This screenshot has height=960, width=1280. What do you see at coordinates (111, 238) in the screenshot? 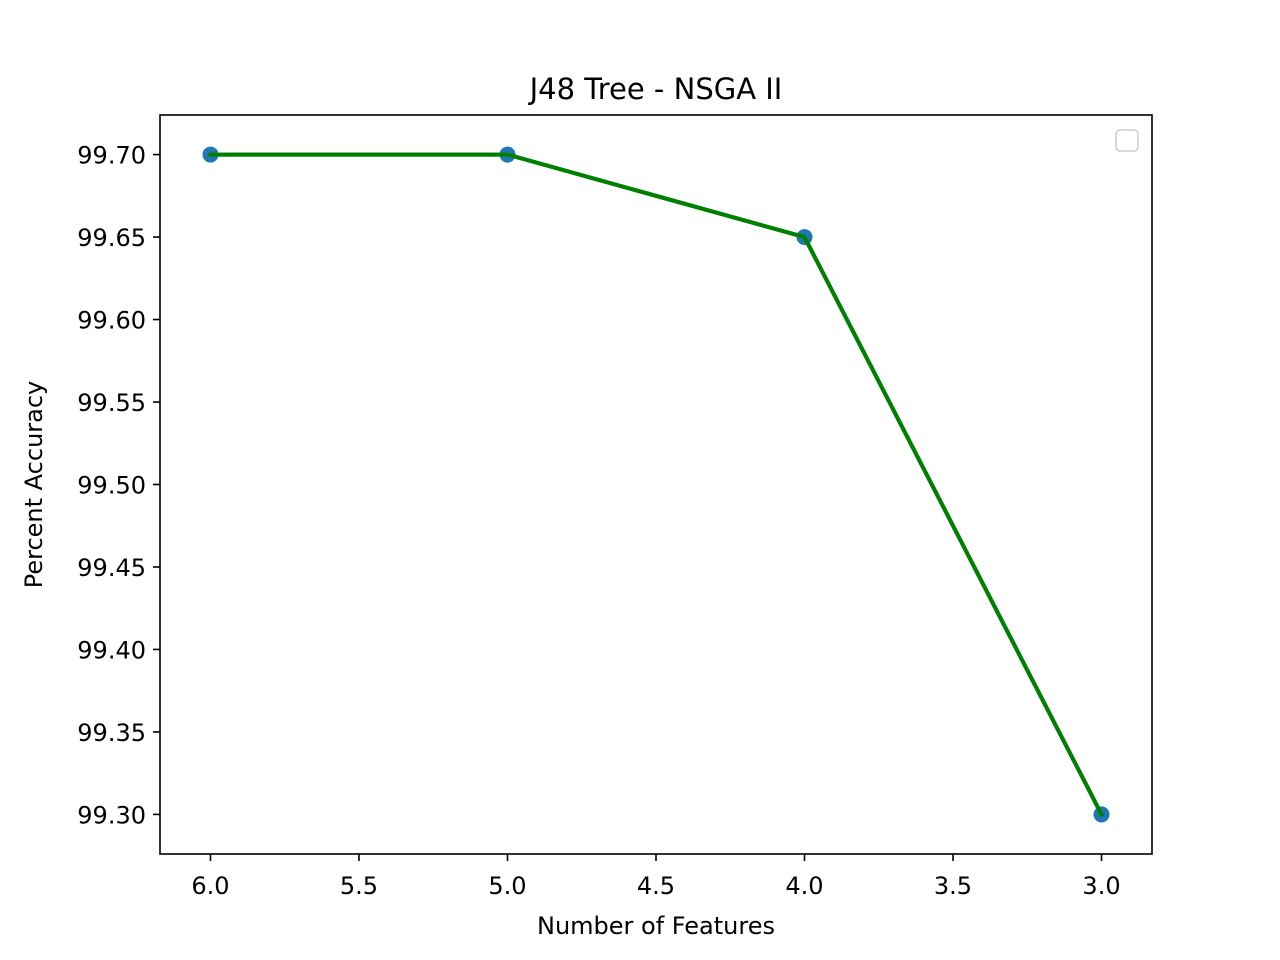
I see `y-tick-label: 99.65` at bounding box center [111, 238].